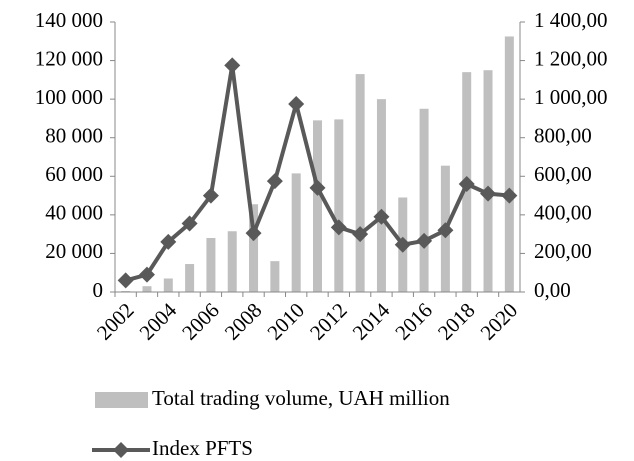 This screenshot has height=461, width=634. Describe the element at coordinates (74, 136) in the screenshot. I see `y-tick-label: 80 000` at that location.